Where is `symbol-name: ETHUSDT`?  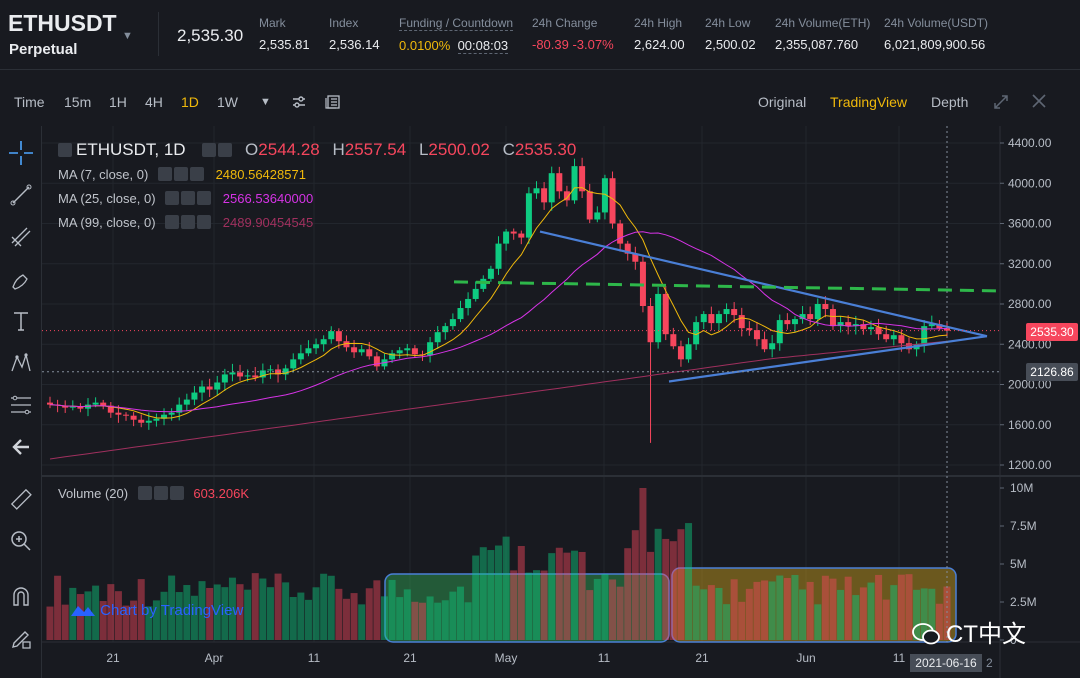
symbol-name: ETHUSDT is located at coordinates (62, 23).